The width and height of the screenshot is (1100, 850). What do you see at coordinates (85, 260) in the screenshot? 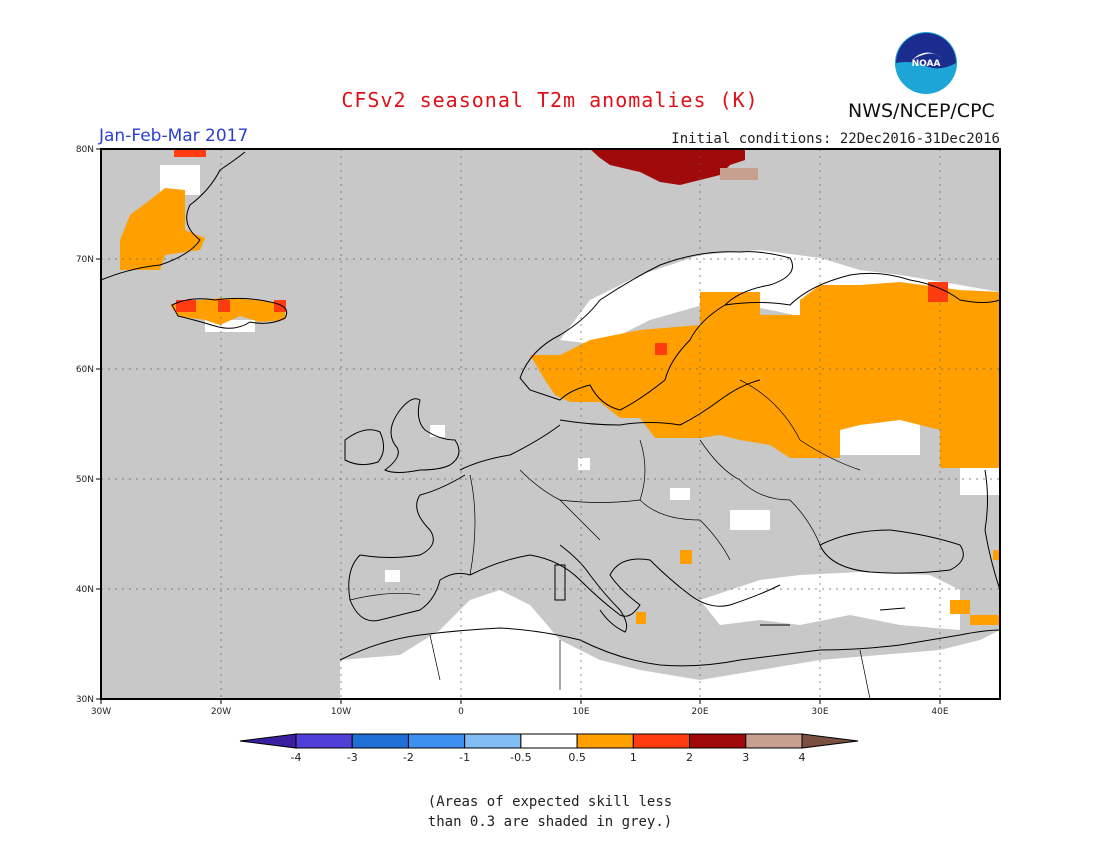
I see `lat-label: 70N` at bounding box center [85, 260].